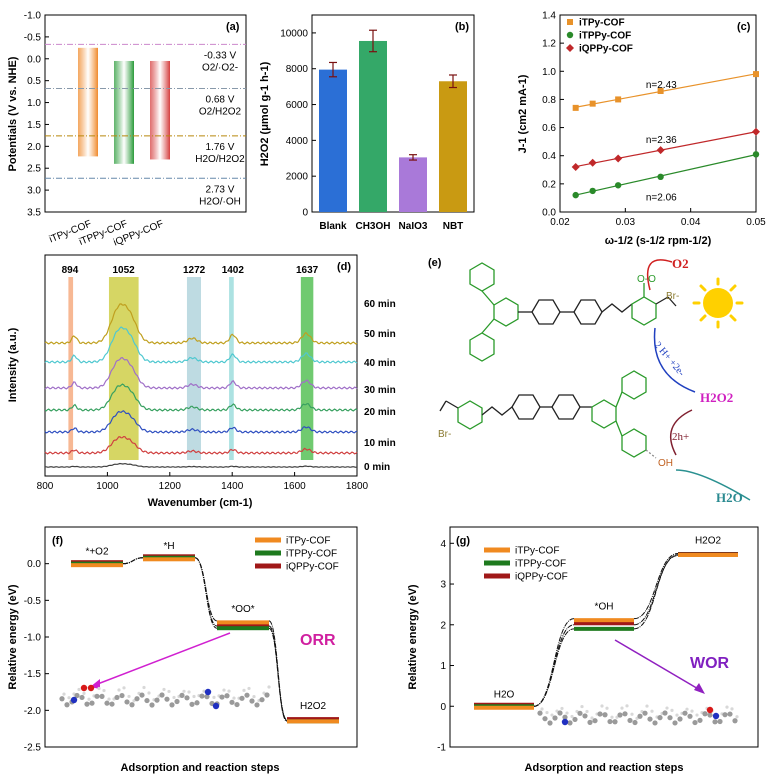 This screenshot has height=781, width=774. Describe the element at coordinates (220, 112) in the screenshot. I see `panel-a-reference-couple: O2/H2O2` at that location.